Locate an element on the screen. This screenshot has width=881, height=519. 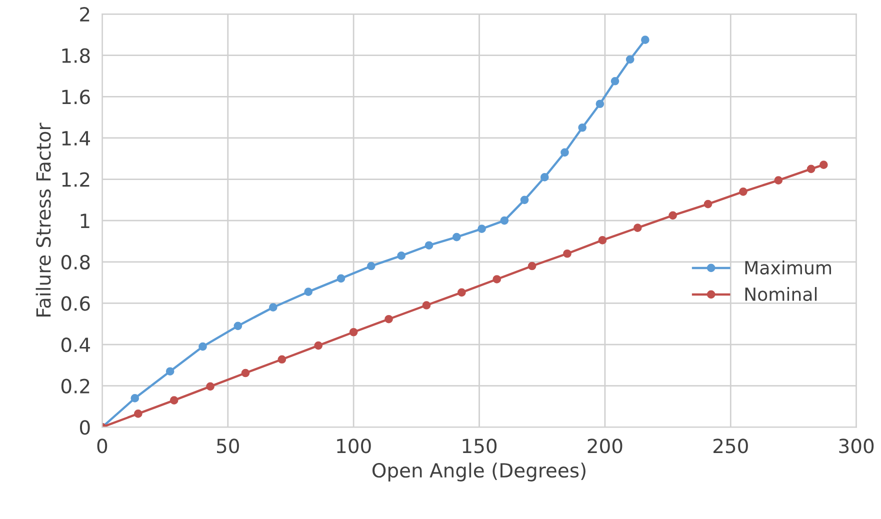
y-tick-label: 0.8 is located at coordinates (75, 262).